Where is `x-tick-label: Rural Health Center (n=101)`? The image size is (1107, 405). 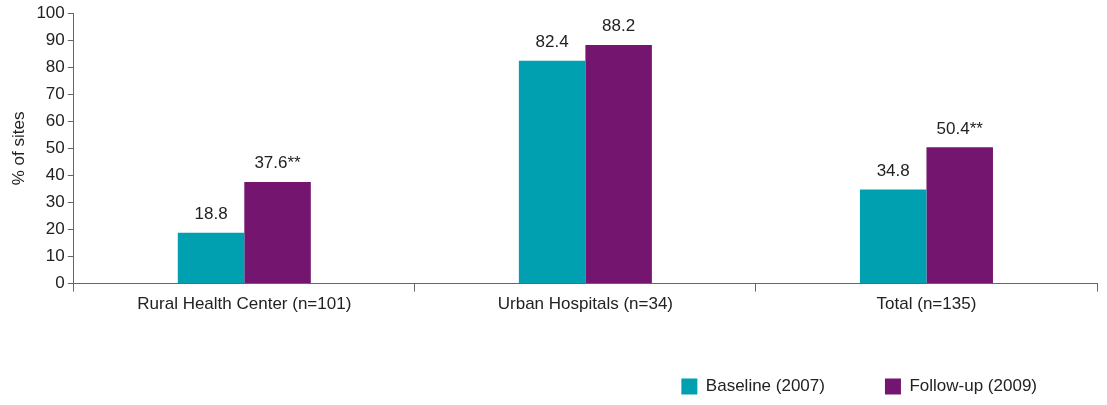 x-tick-label: Rural Health Center (n=101) is located at coordinates (244, 304).